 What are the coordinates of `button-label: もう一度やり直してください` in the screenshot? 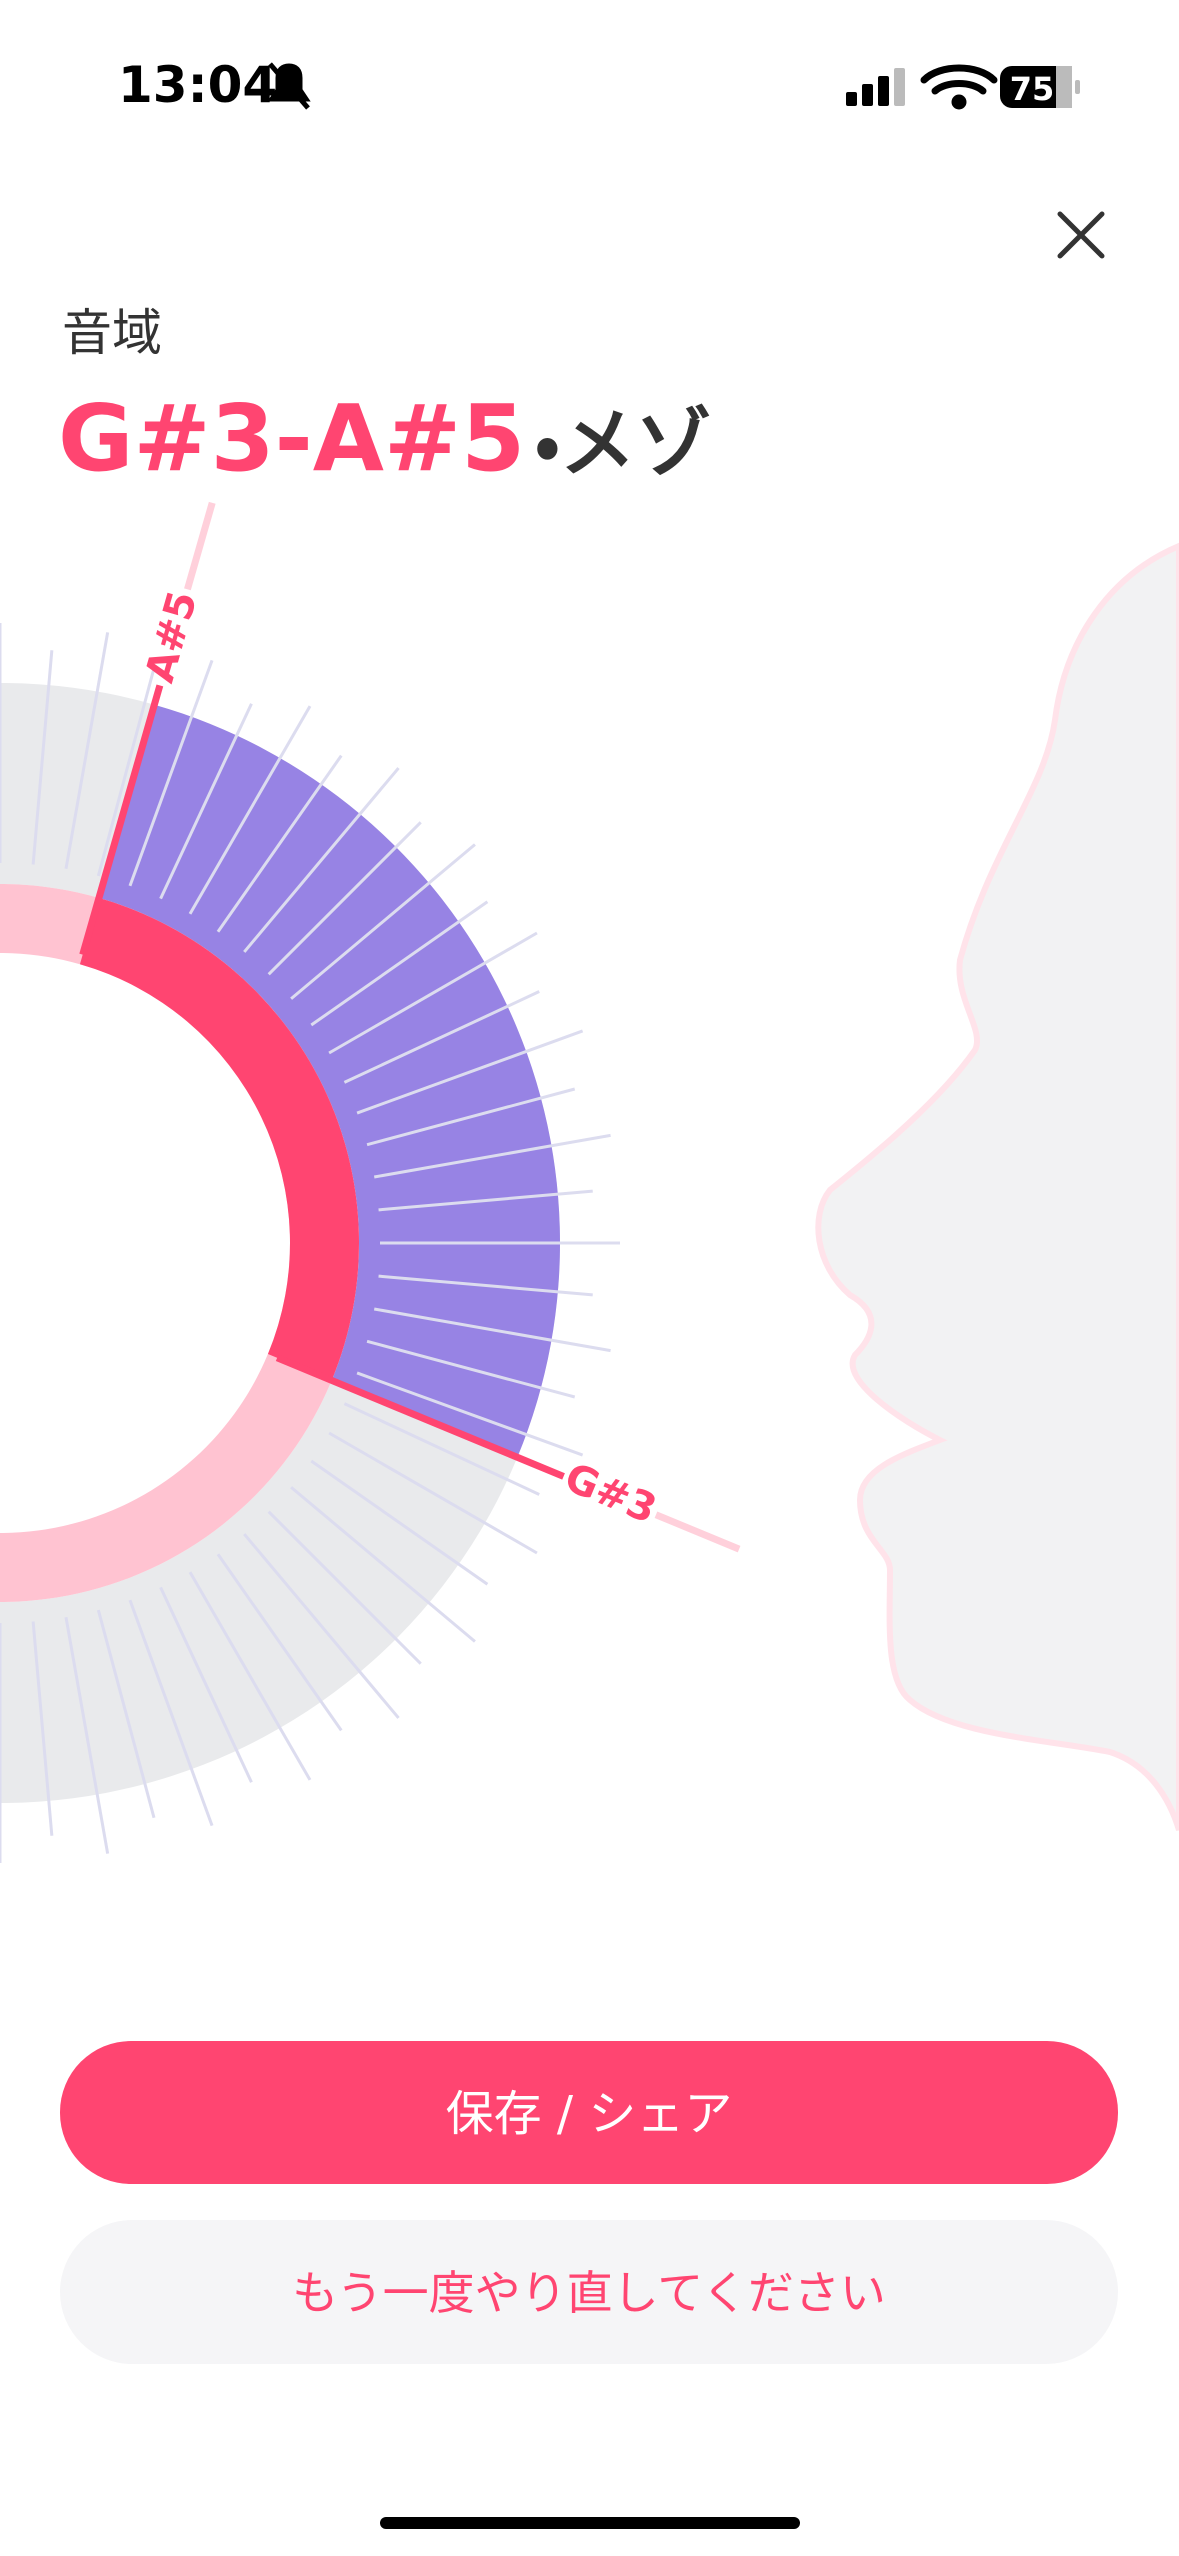 It's located at (589, 2293).